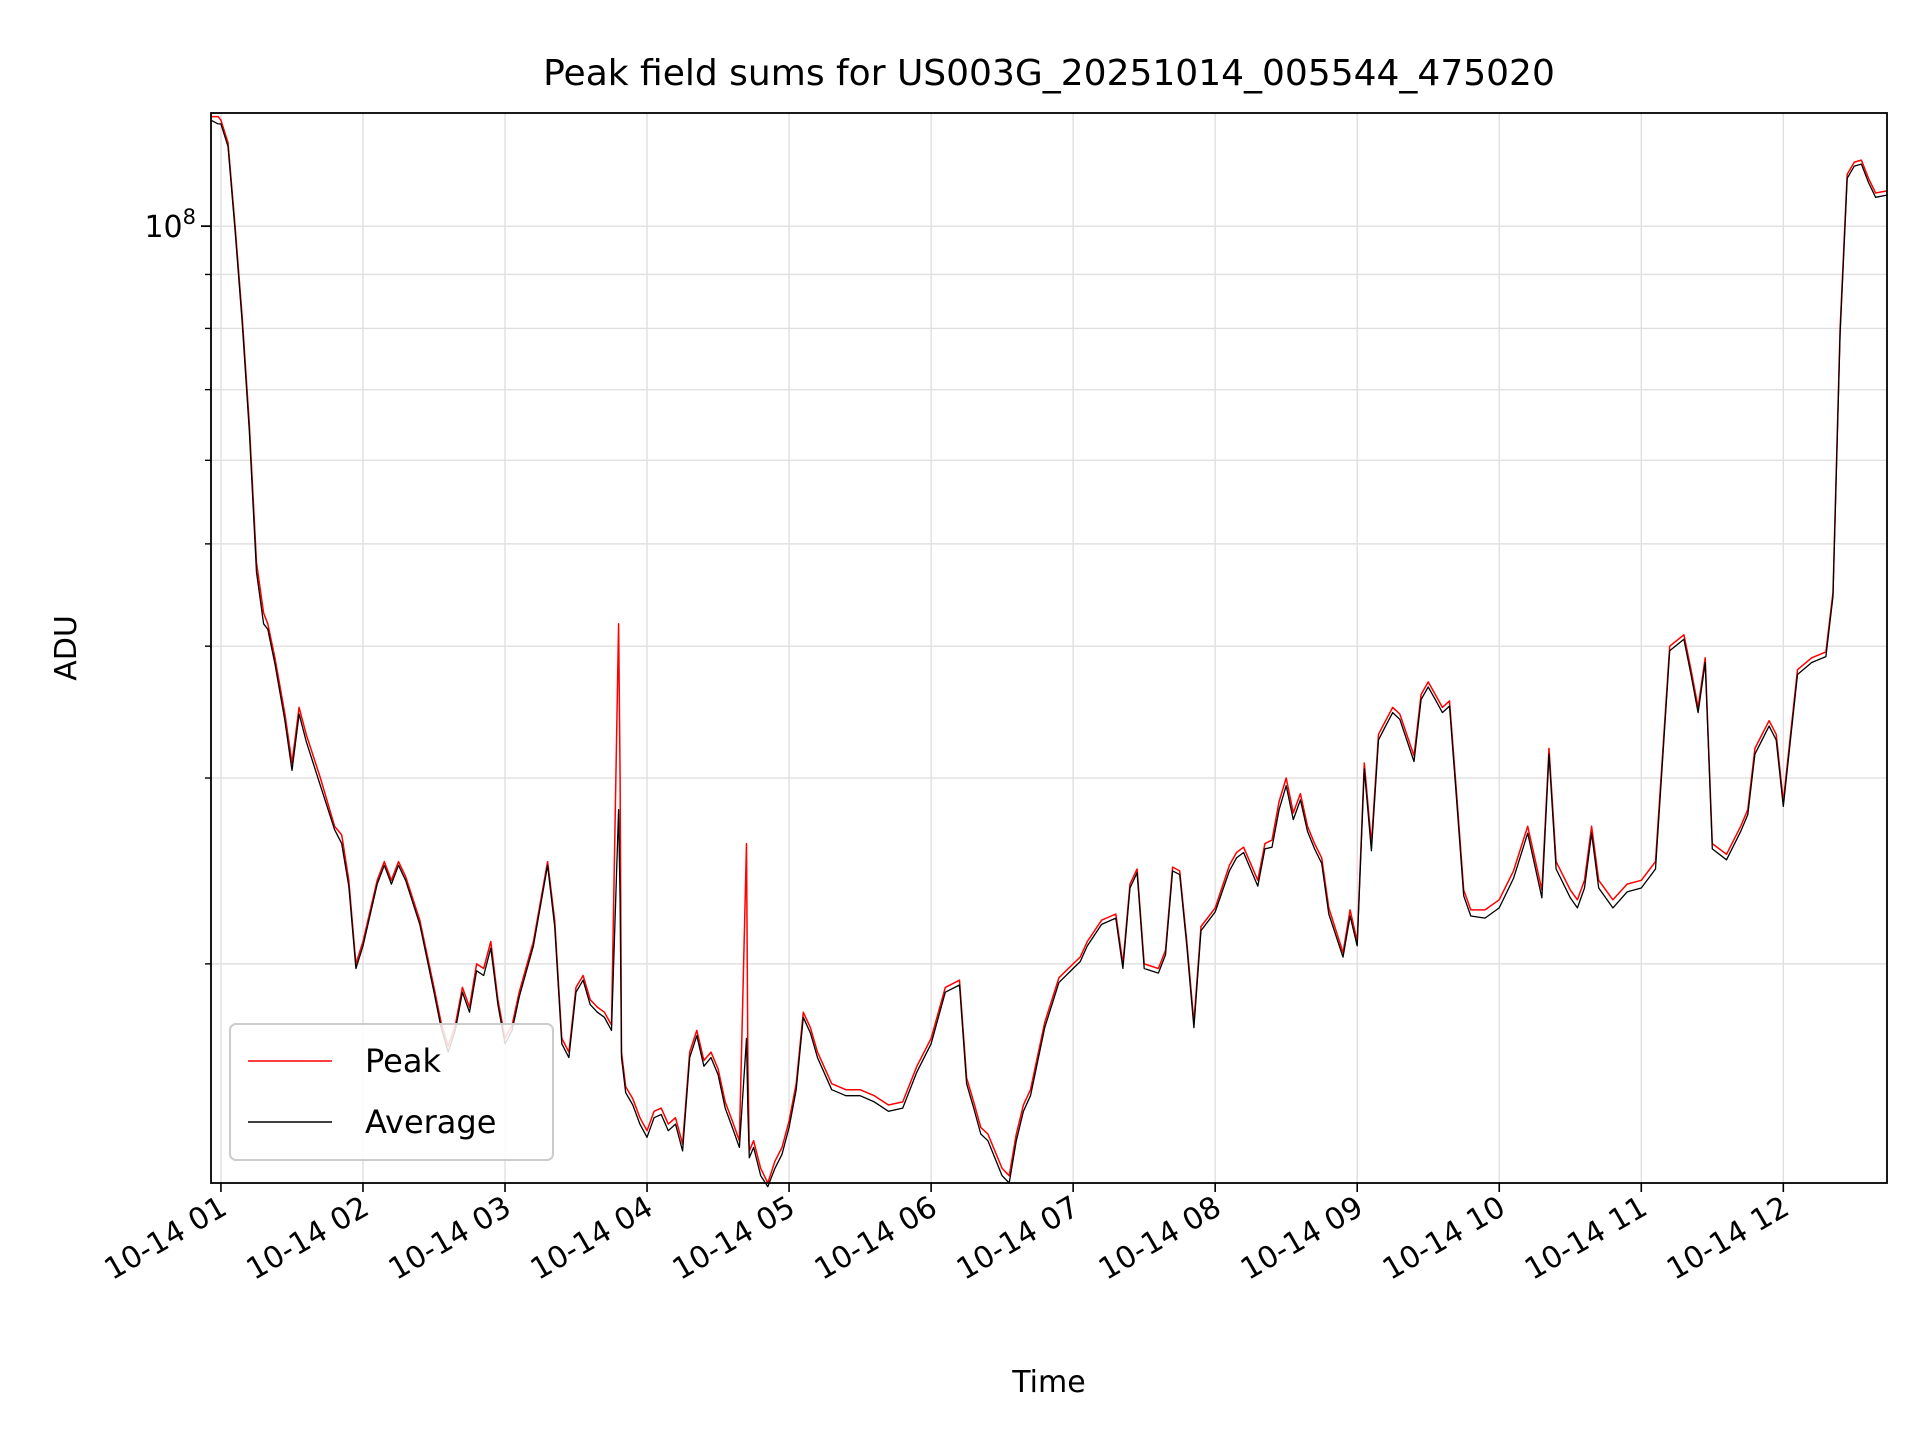 This screenshot has height=1440, width=1920. I want to click on legend: Peak Average, so click(391, 1092).